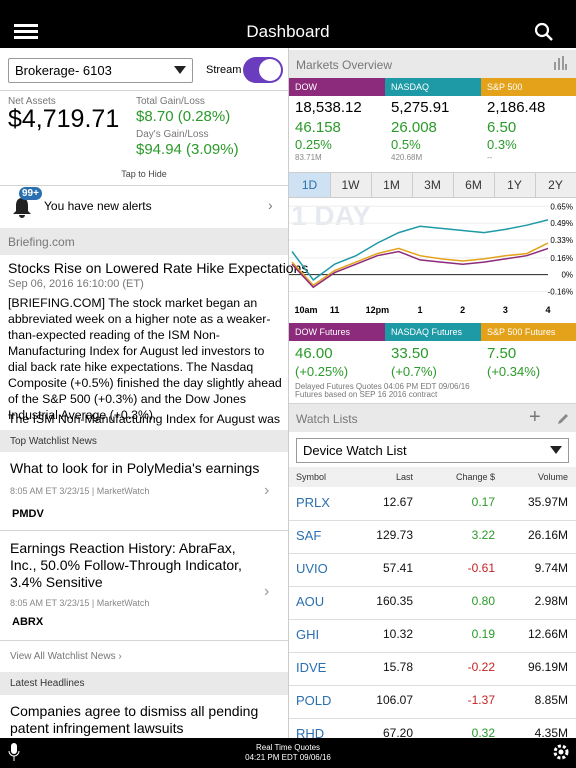 The height and width of the screenshot is (768, 576). Describe the element at coordinates (310, 185) in the screenshot. I see `range-button: 1D` at that location.